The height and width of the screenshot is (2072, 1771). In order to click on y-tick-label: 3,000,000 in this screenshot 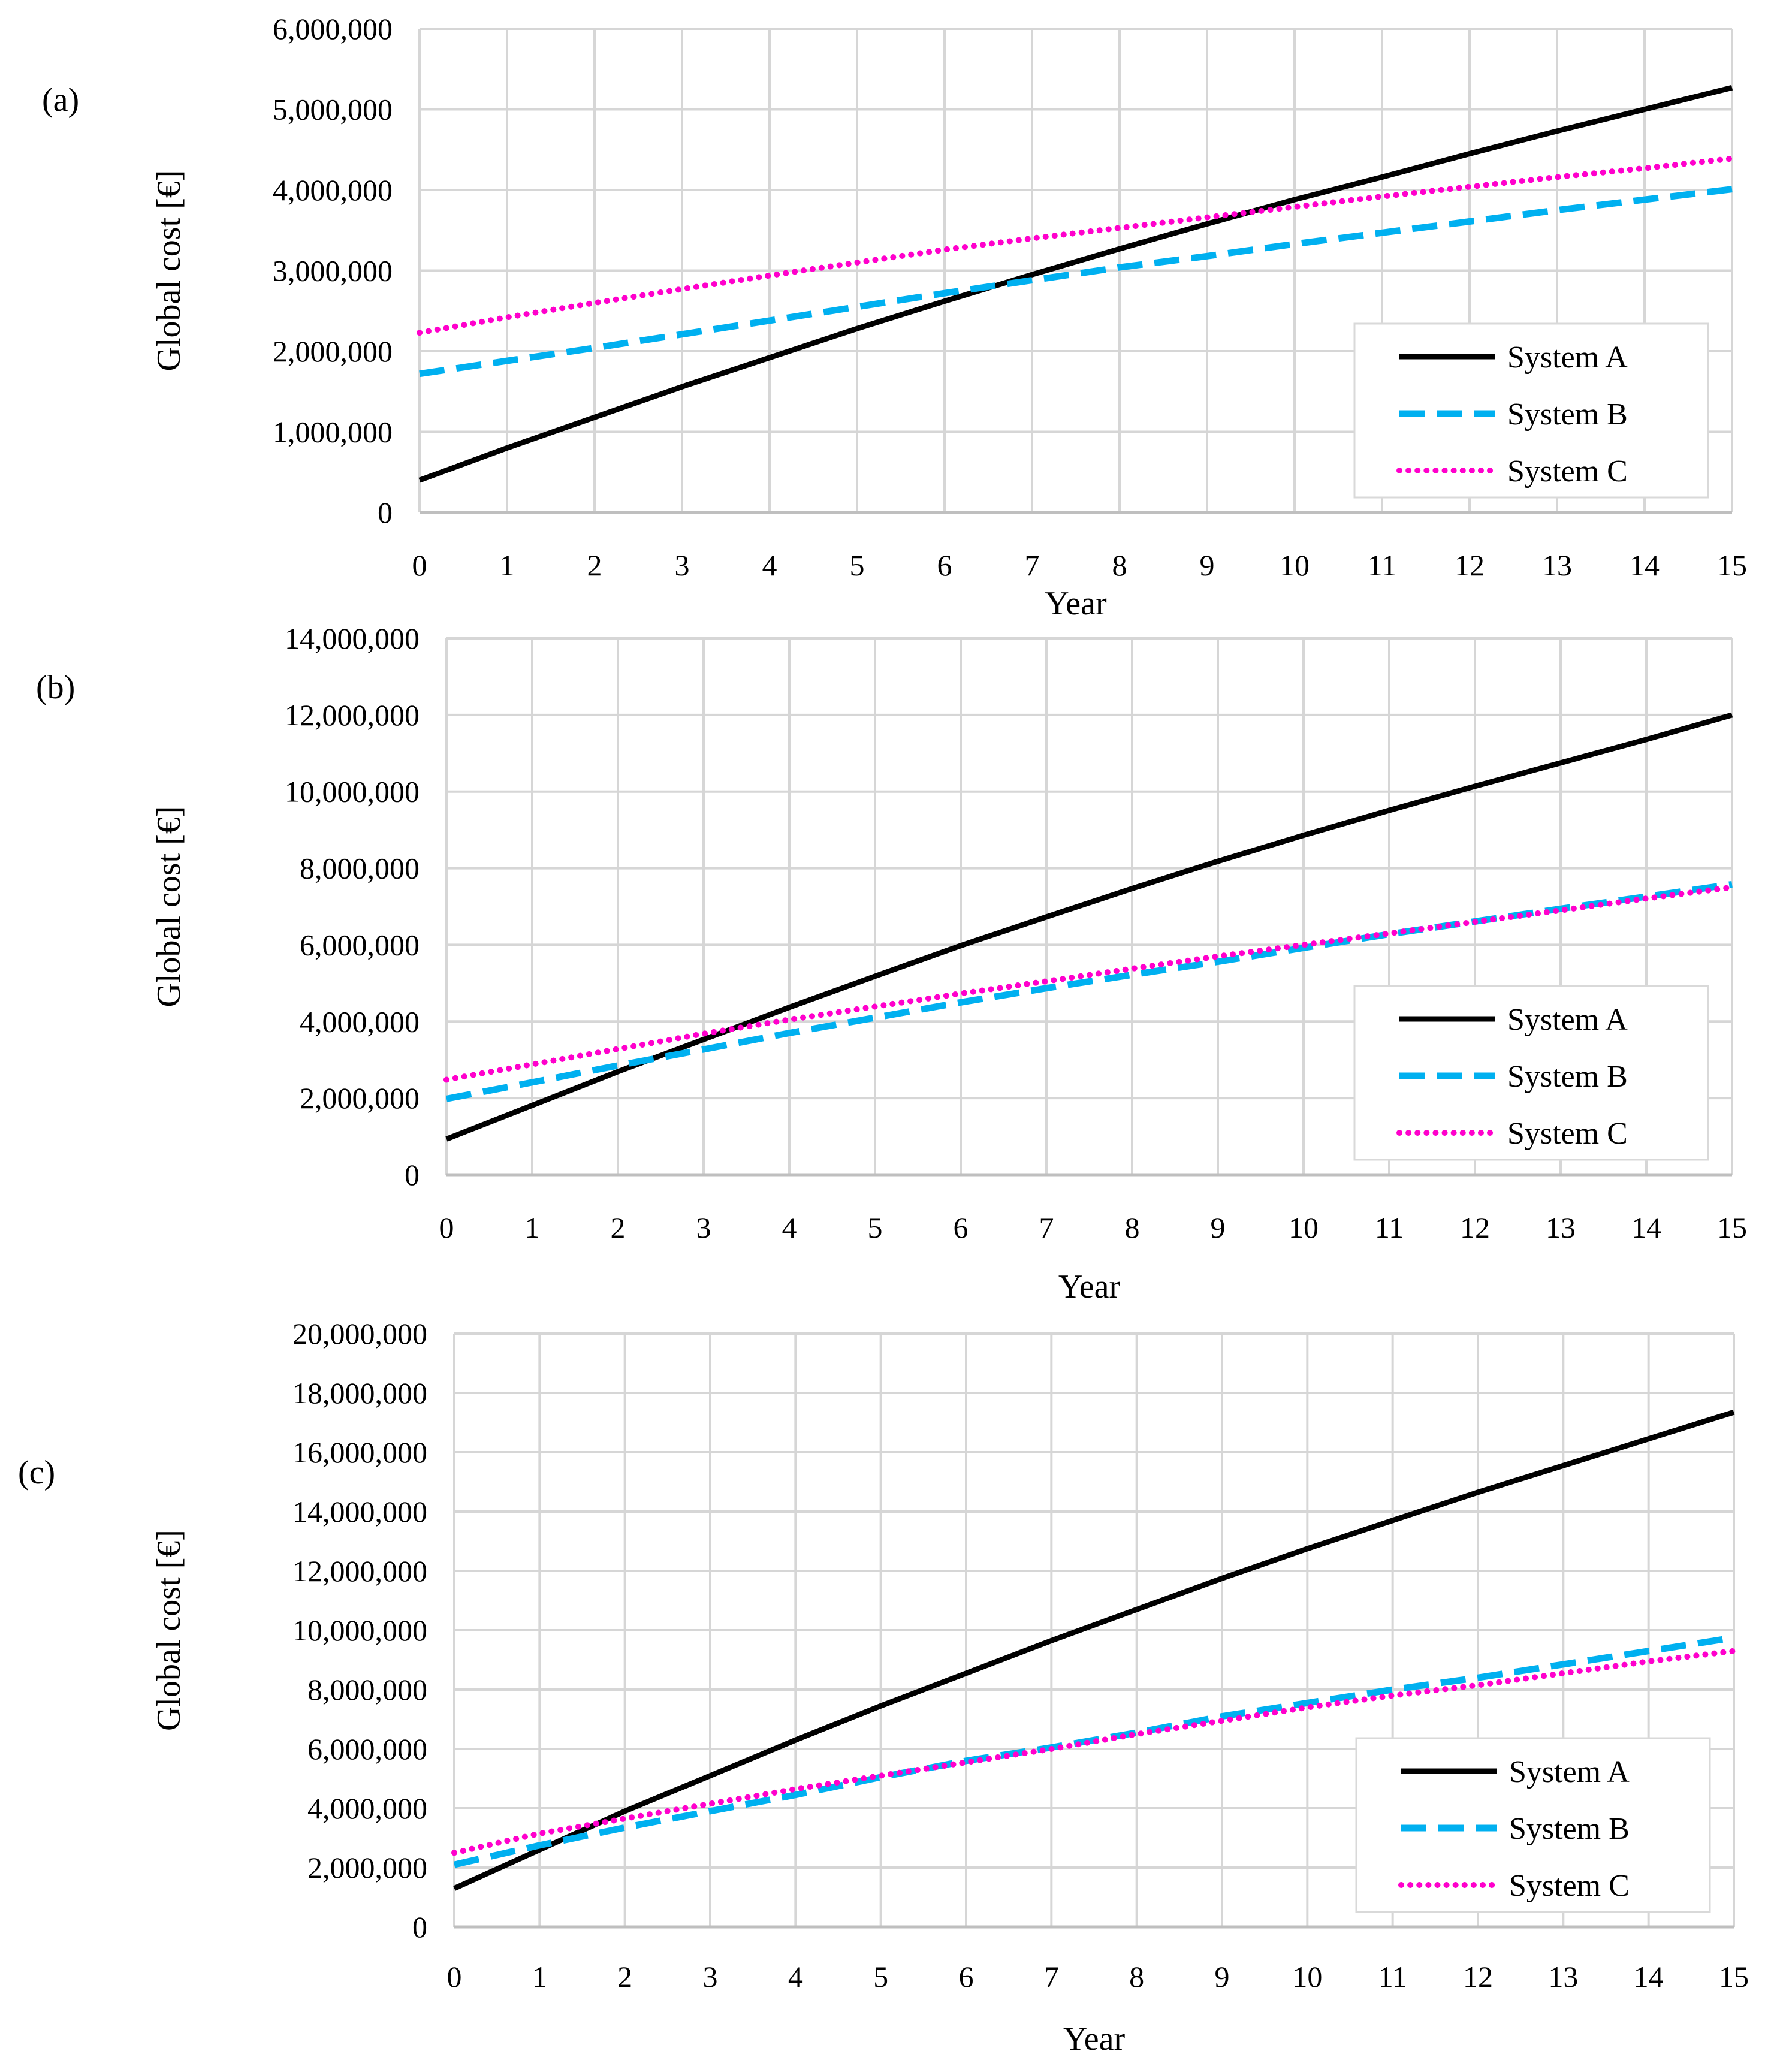, I will do `click(333, 271)`.